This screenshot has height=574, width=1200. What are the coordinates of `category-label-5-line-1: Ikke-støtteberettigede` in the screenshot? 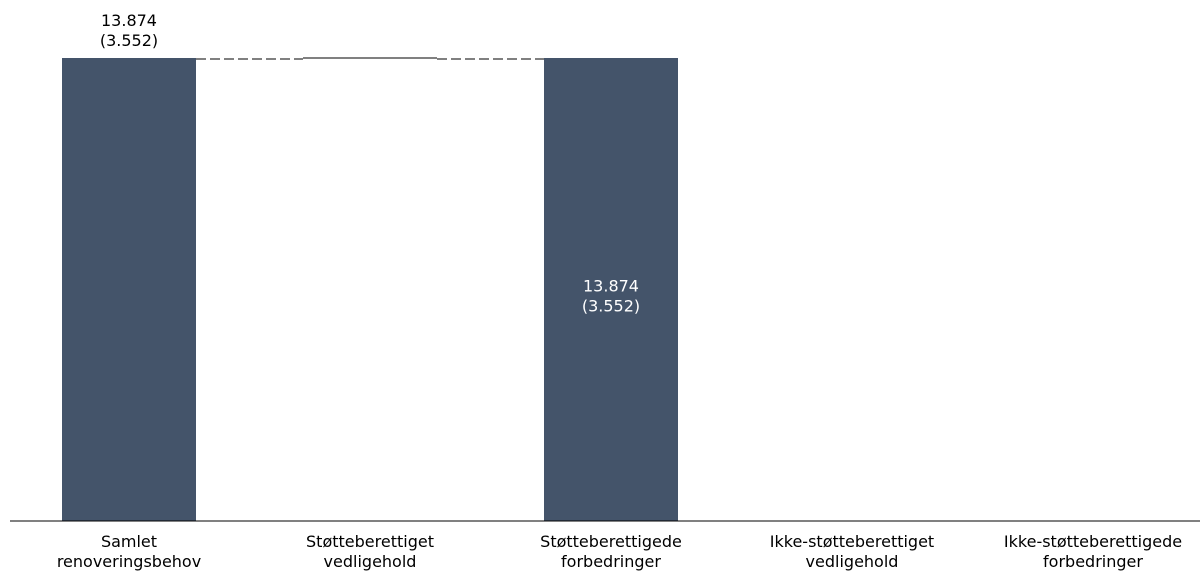 It's located at (1093, 541).